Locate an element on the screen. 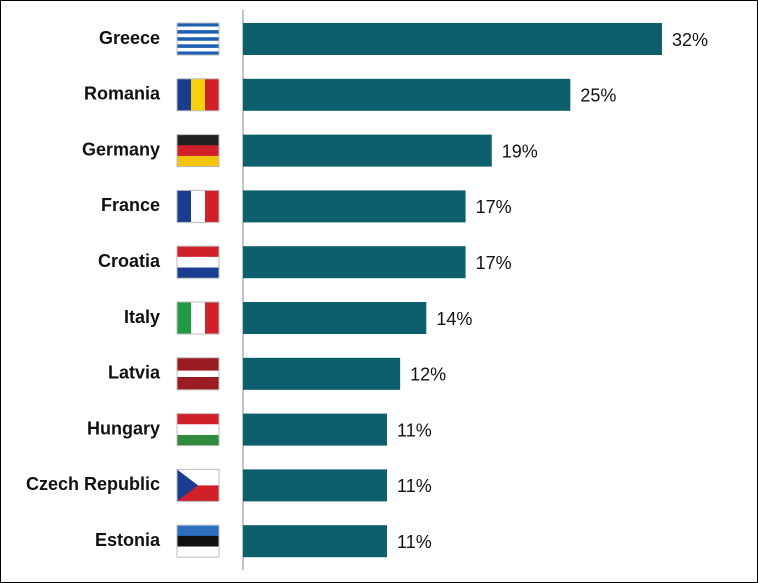 This screenshot has width=758, height=583. value-label: 32% is located at coordinates (690, 40).